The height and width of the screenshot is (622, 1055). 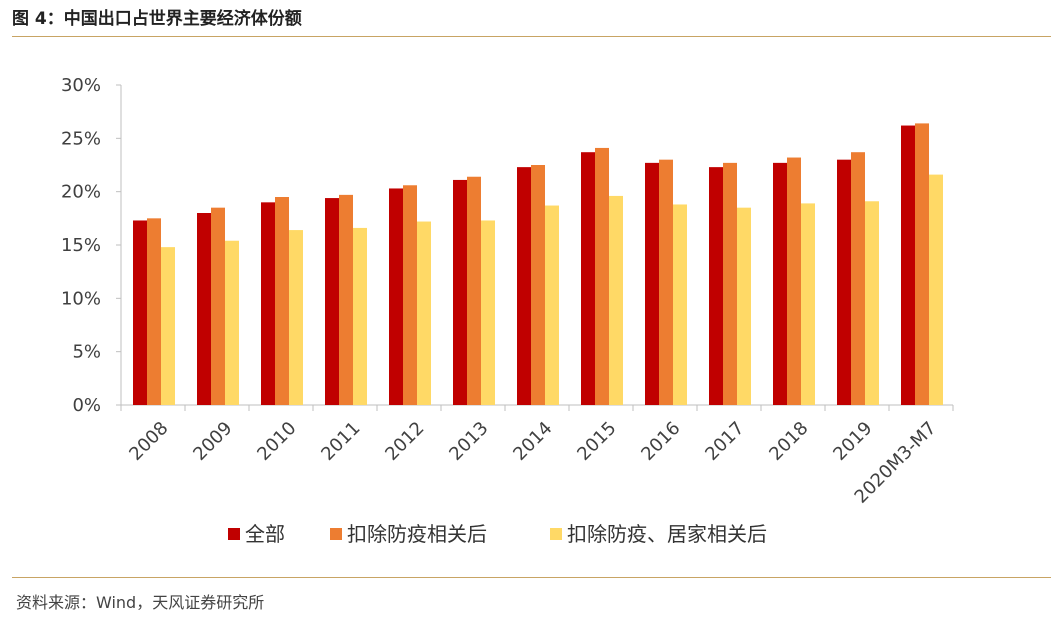 What do you see at coordinates (140, 602) in the screenshot?
I see `source-note: 资料来源：Wind，天风证券研究所` at bounding box center [140, 602].